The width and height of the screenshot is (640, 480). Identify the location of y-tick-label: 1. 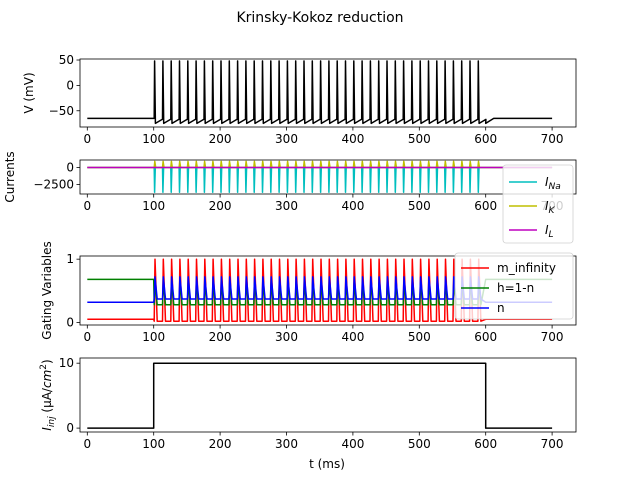
(70, 259).